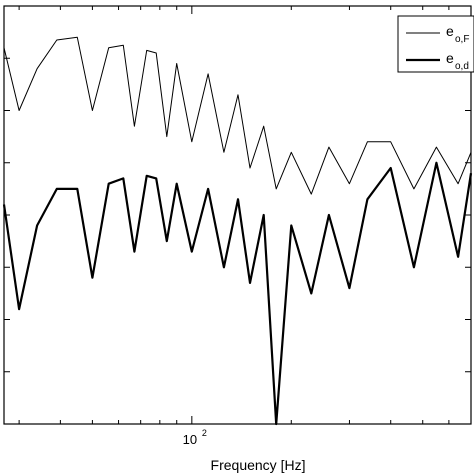  I want to click on legend-label-1: e, so click(450, 31).